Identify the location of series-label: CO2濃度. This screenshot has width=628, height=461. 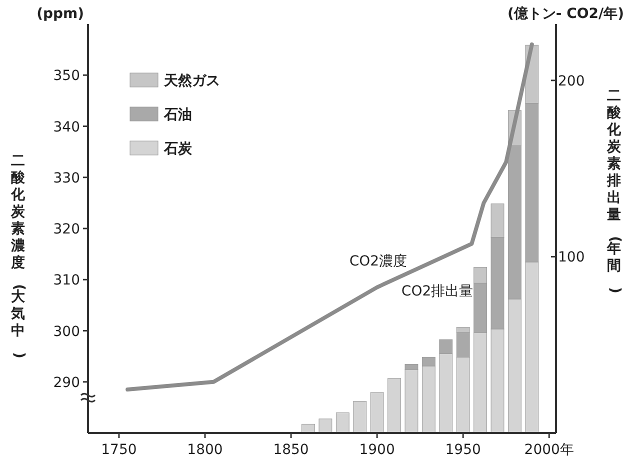
(378, 261).